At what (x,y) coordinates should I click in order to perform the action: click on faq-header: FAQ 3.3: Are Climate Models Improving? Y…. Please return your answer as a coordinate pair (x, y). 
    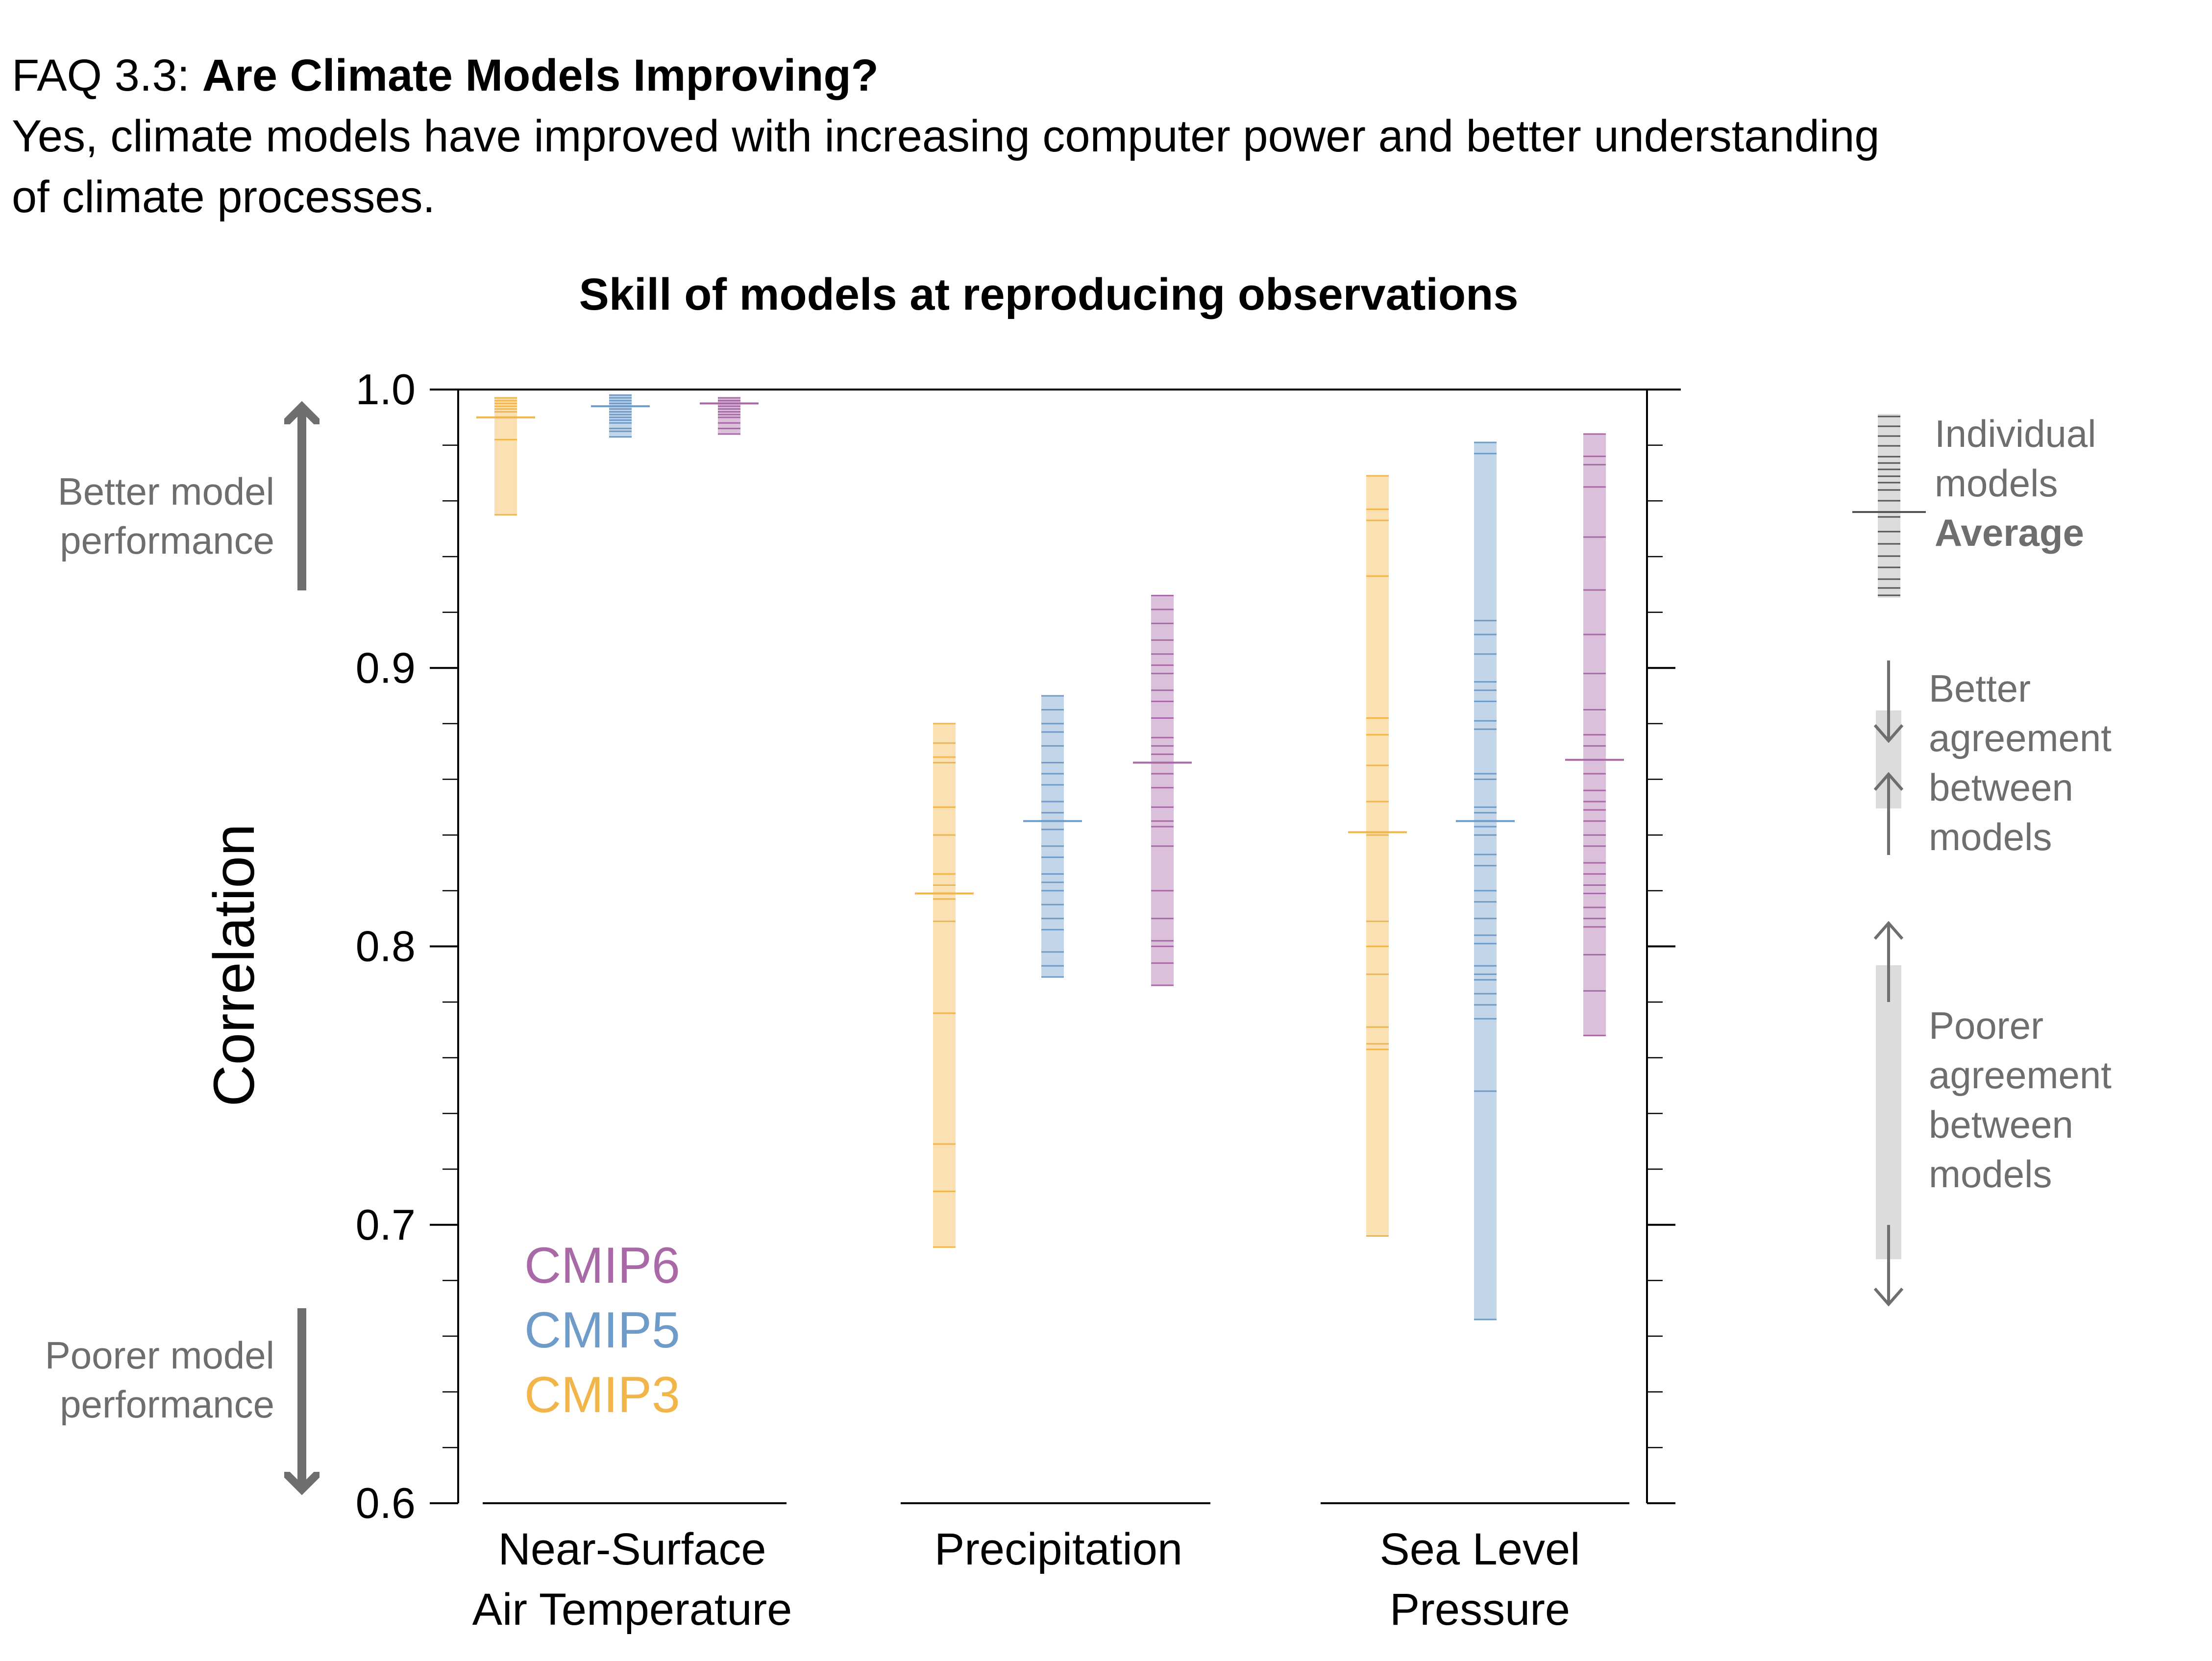
    Looking at the image, I should click on (946, 136).